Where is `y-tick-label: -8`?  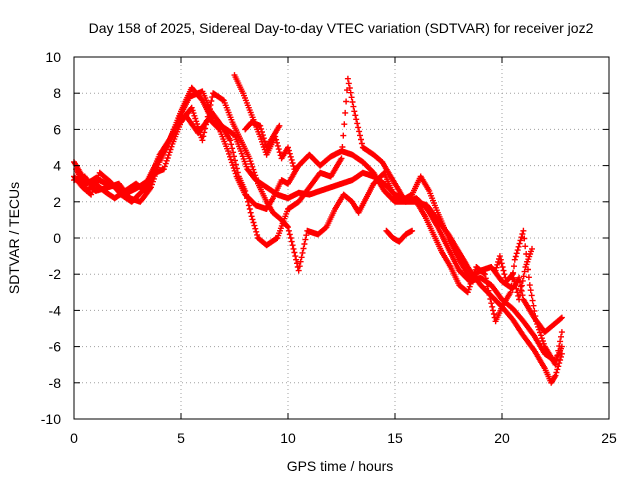
y-tick-label: -8 is located at coordinates (55, 383).